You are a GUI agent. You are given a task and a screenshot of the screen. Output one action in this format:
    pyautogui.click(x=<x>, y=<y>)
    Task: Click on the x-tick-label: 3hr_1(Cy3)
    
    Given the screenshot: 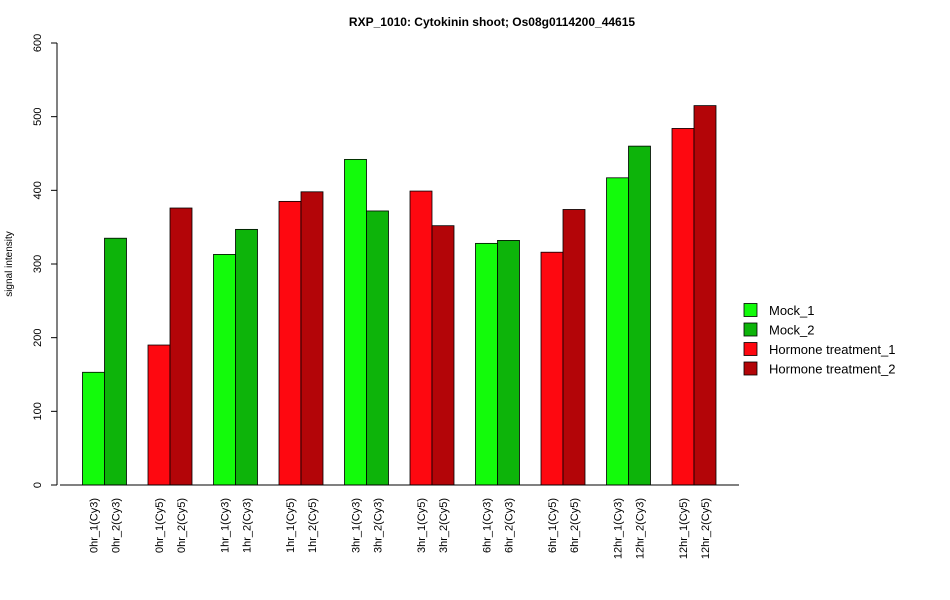 What is the action you would take?
    pyautogui.click(x=357, y=525)
    